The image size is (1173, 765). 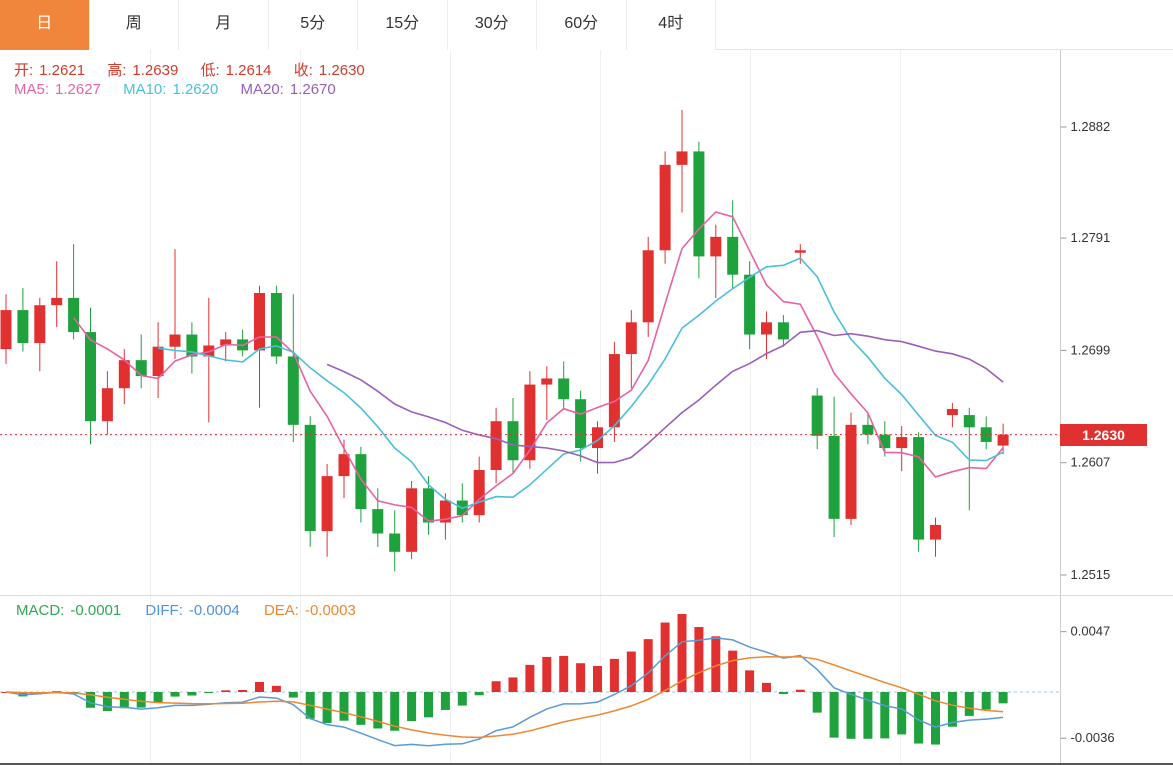 I want to click on diff-line, so click(x=504, y=692).